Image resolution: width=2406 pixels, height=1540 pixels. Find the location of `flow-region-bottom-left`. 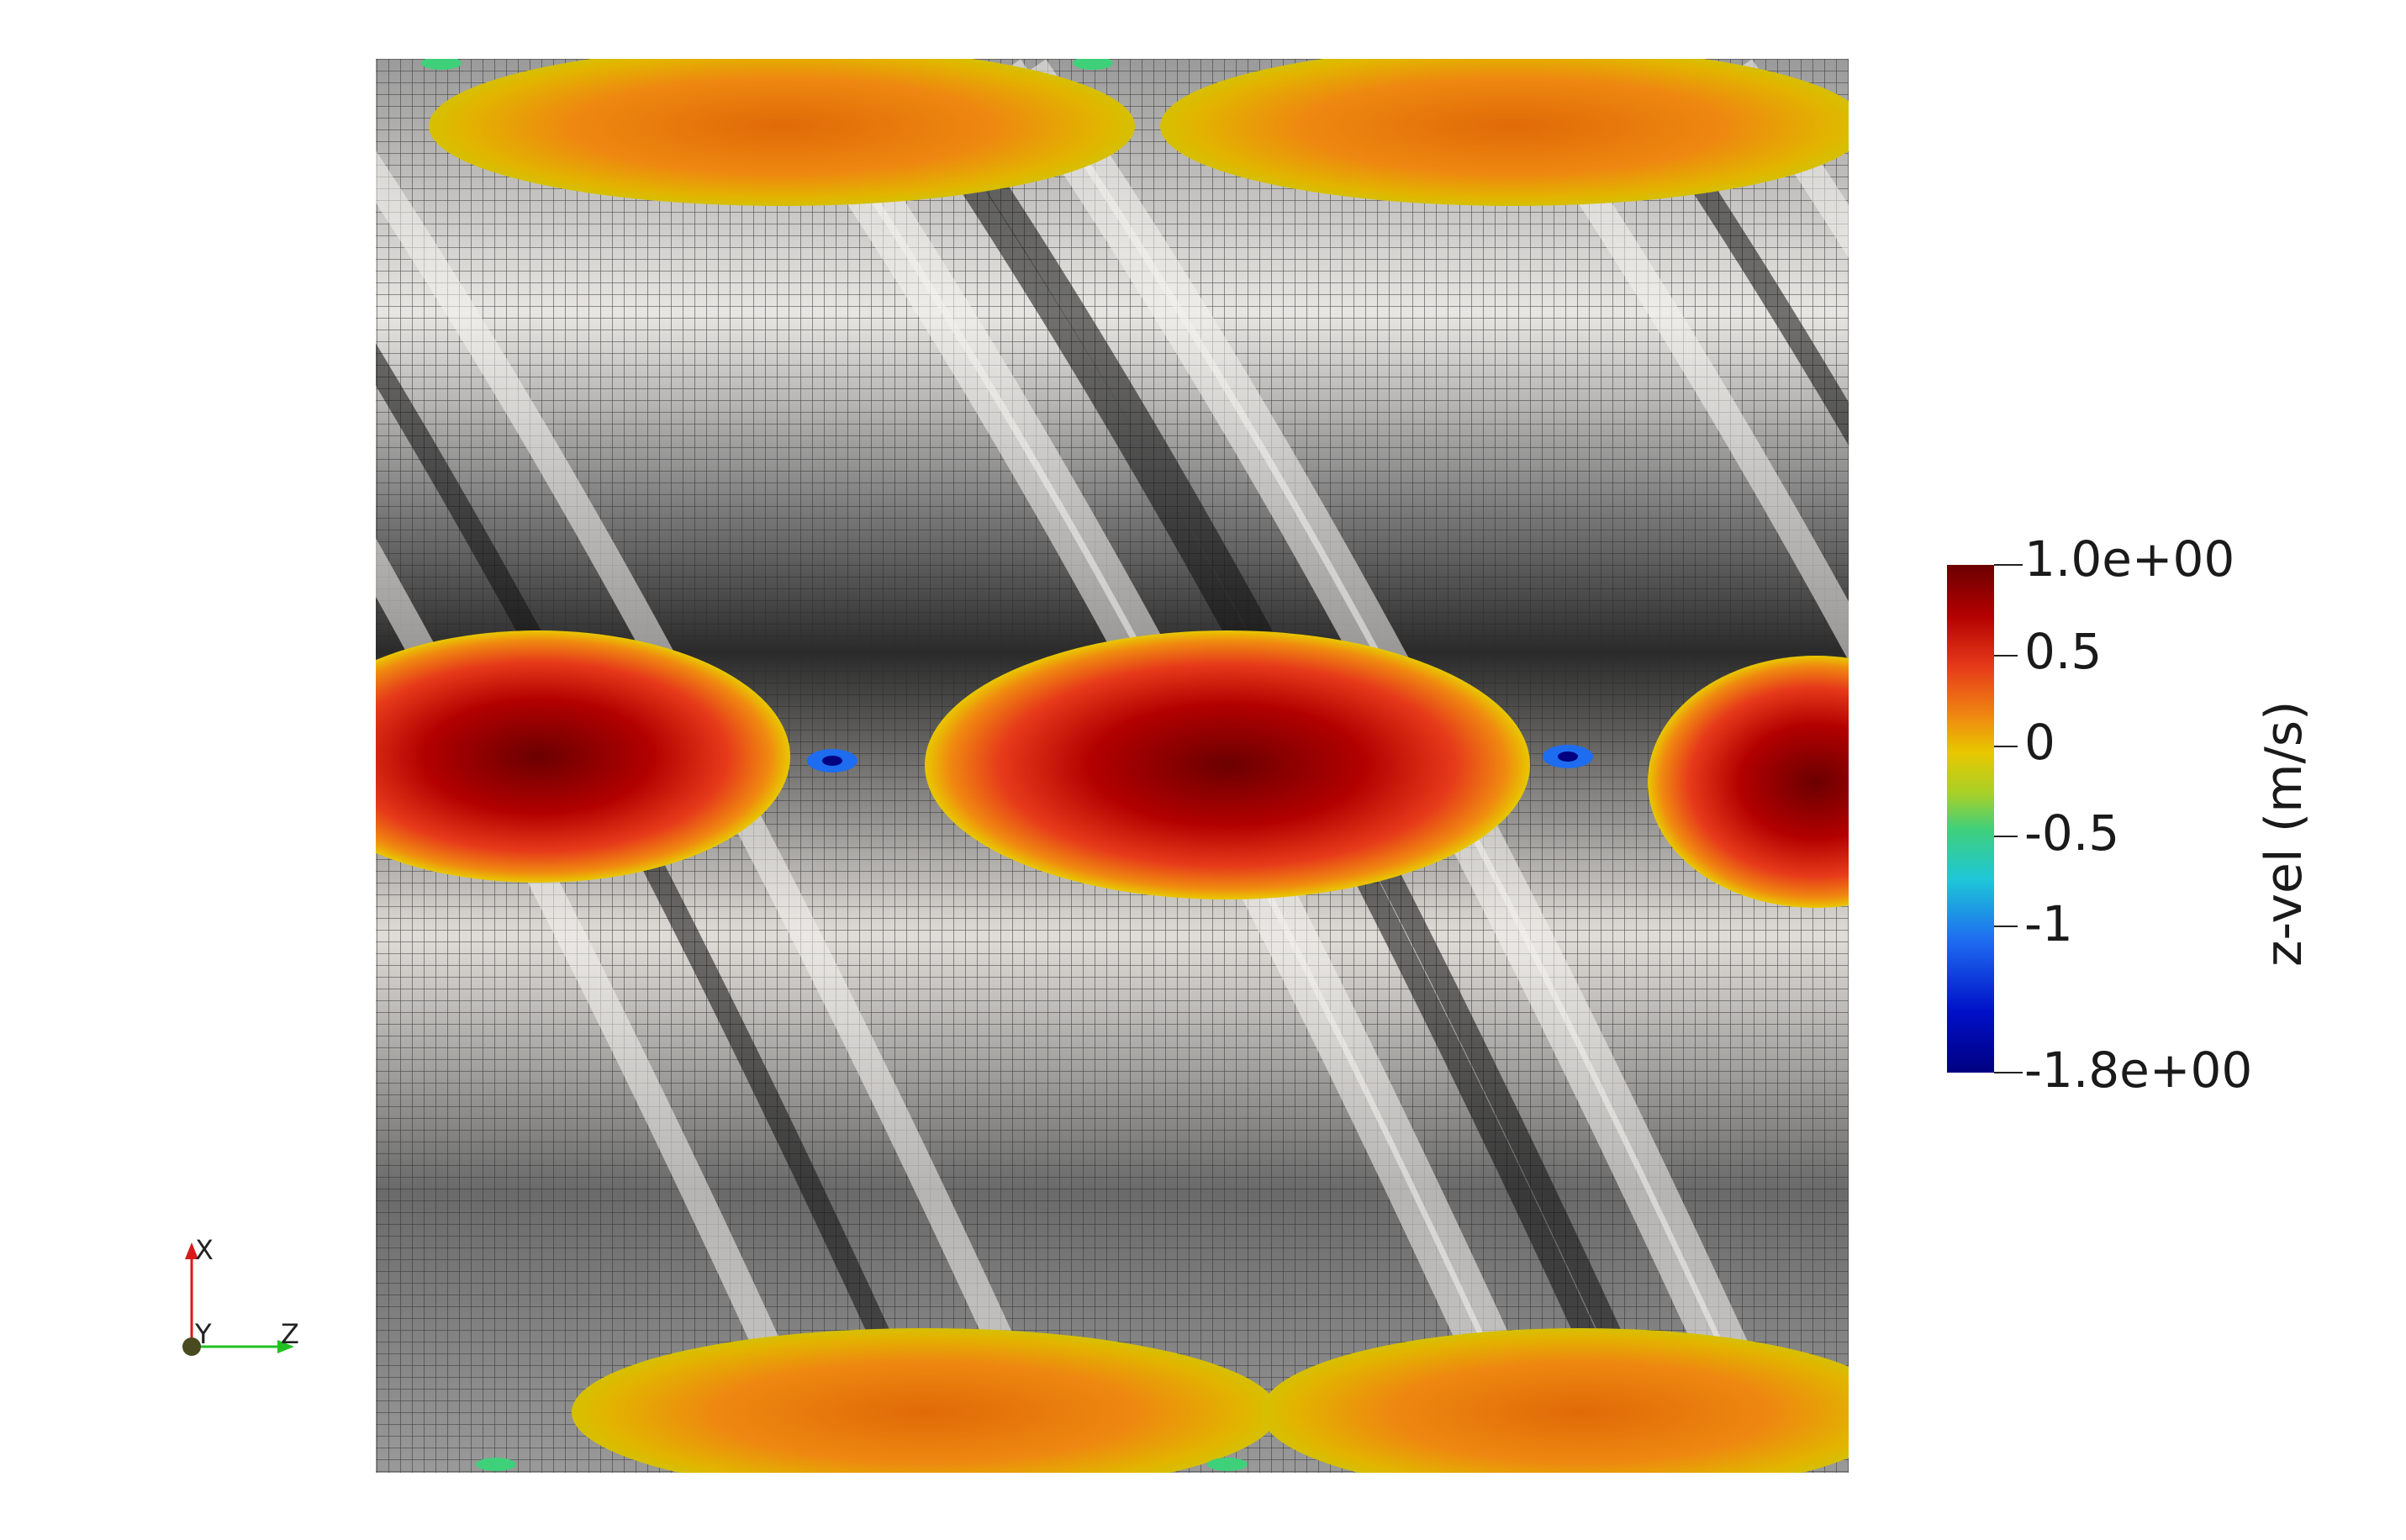

flow-region-bottom-left is located at coordinates (925, 1400).